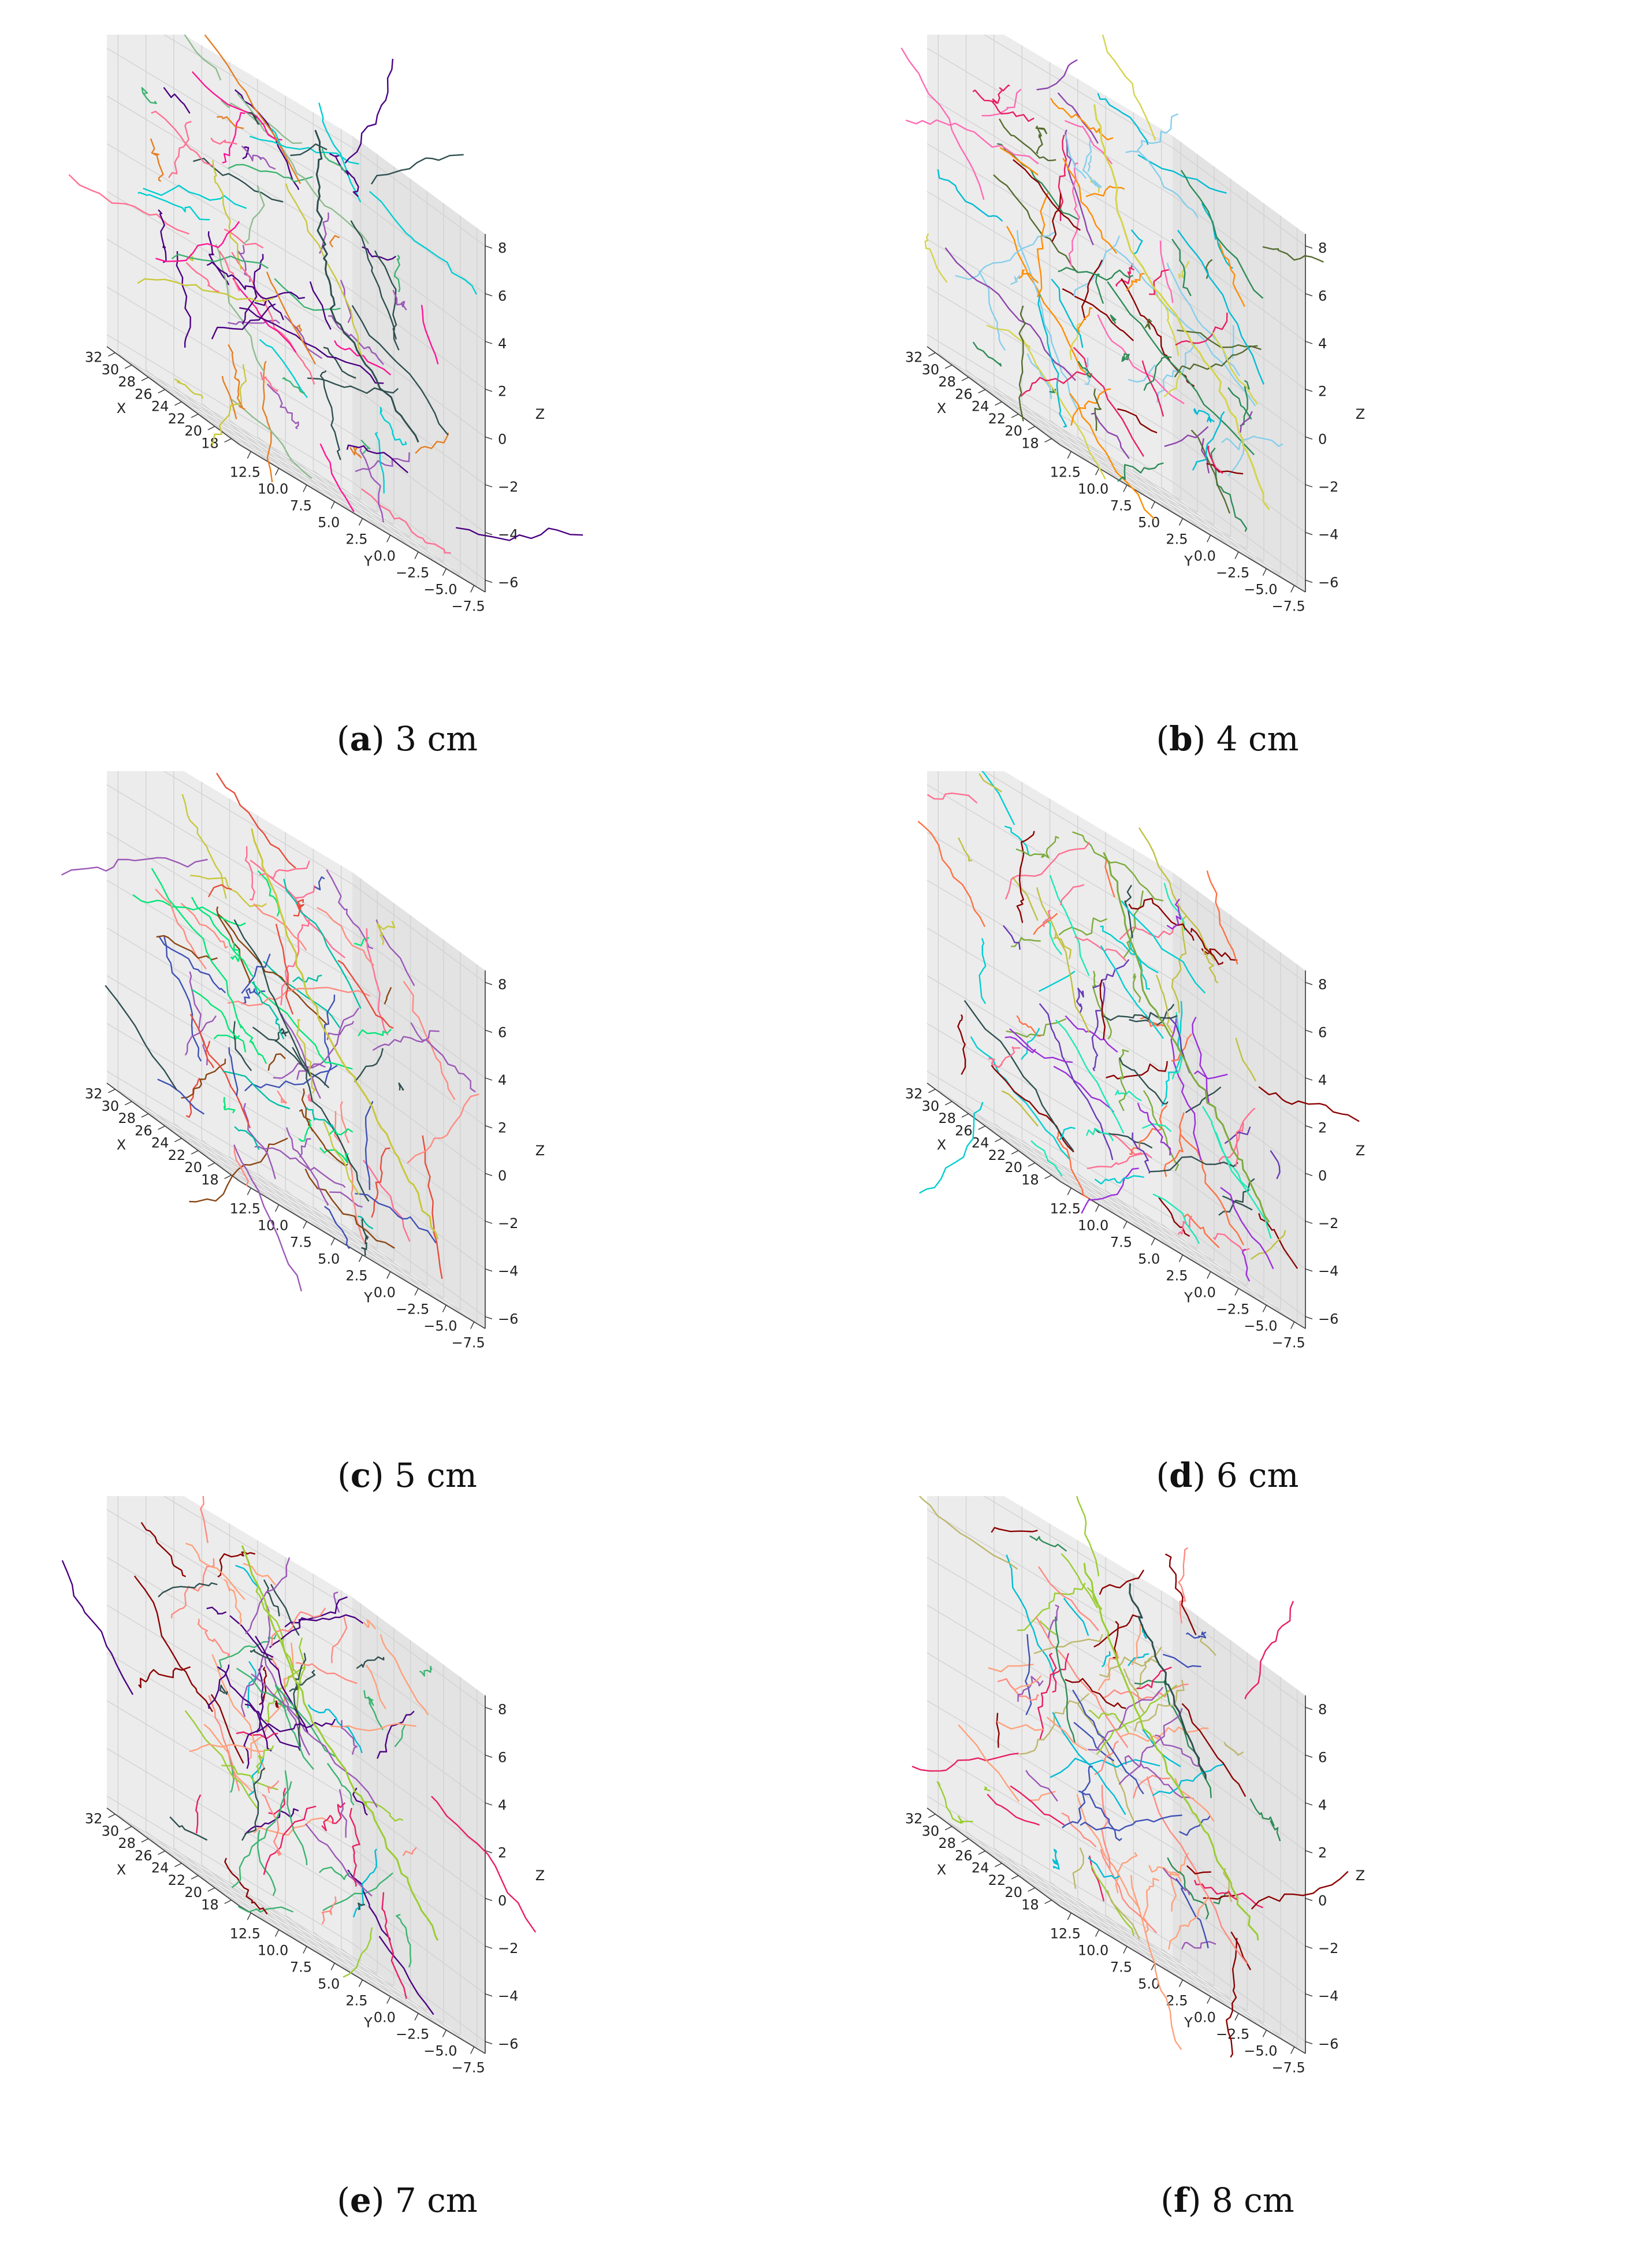  Describe the element at coordinates (508, 582) in the screenshot. I see `z-tick-label: −6` at that location.